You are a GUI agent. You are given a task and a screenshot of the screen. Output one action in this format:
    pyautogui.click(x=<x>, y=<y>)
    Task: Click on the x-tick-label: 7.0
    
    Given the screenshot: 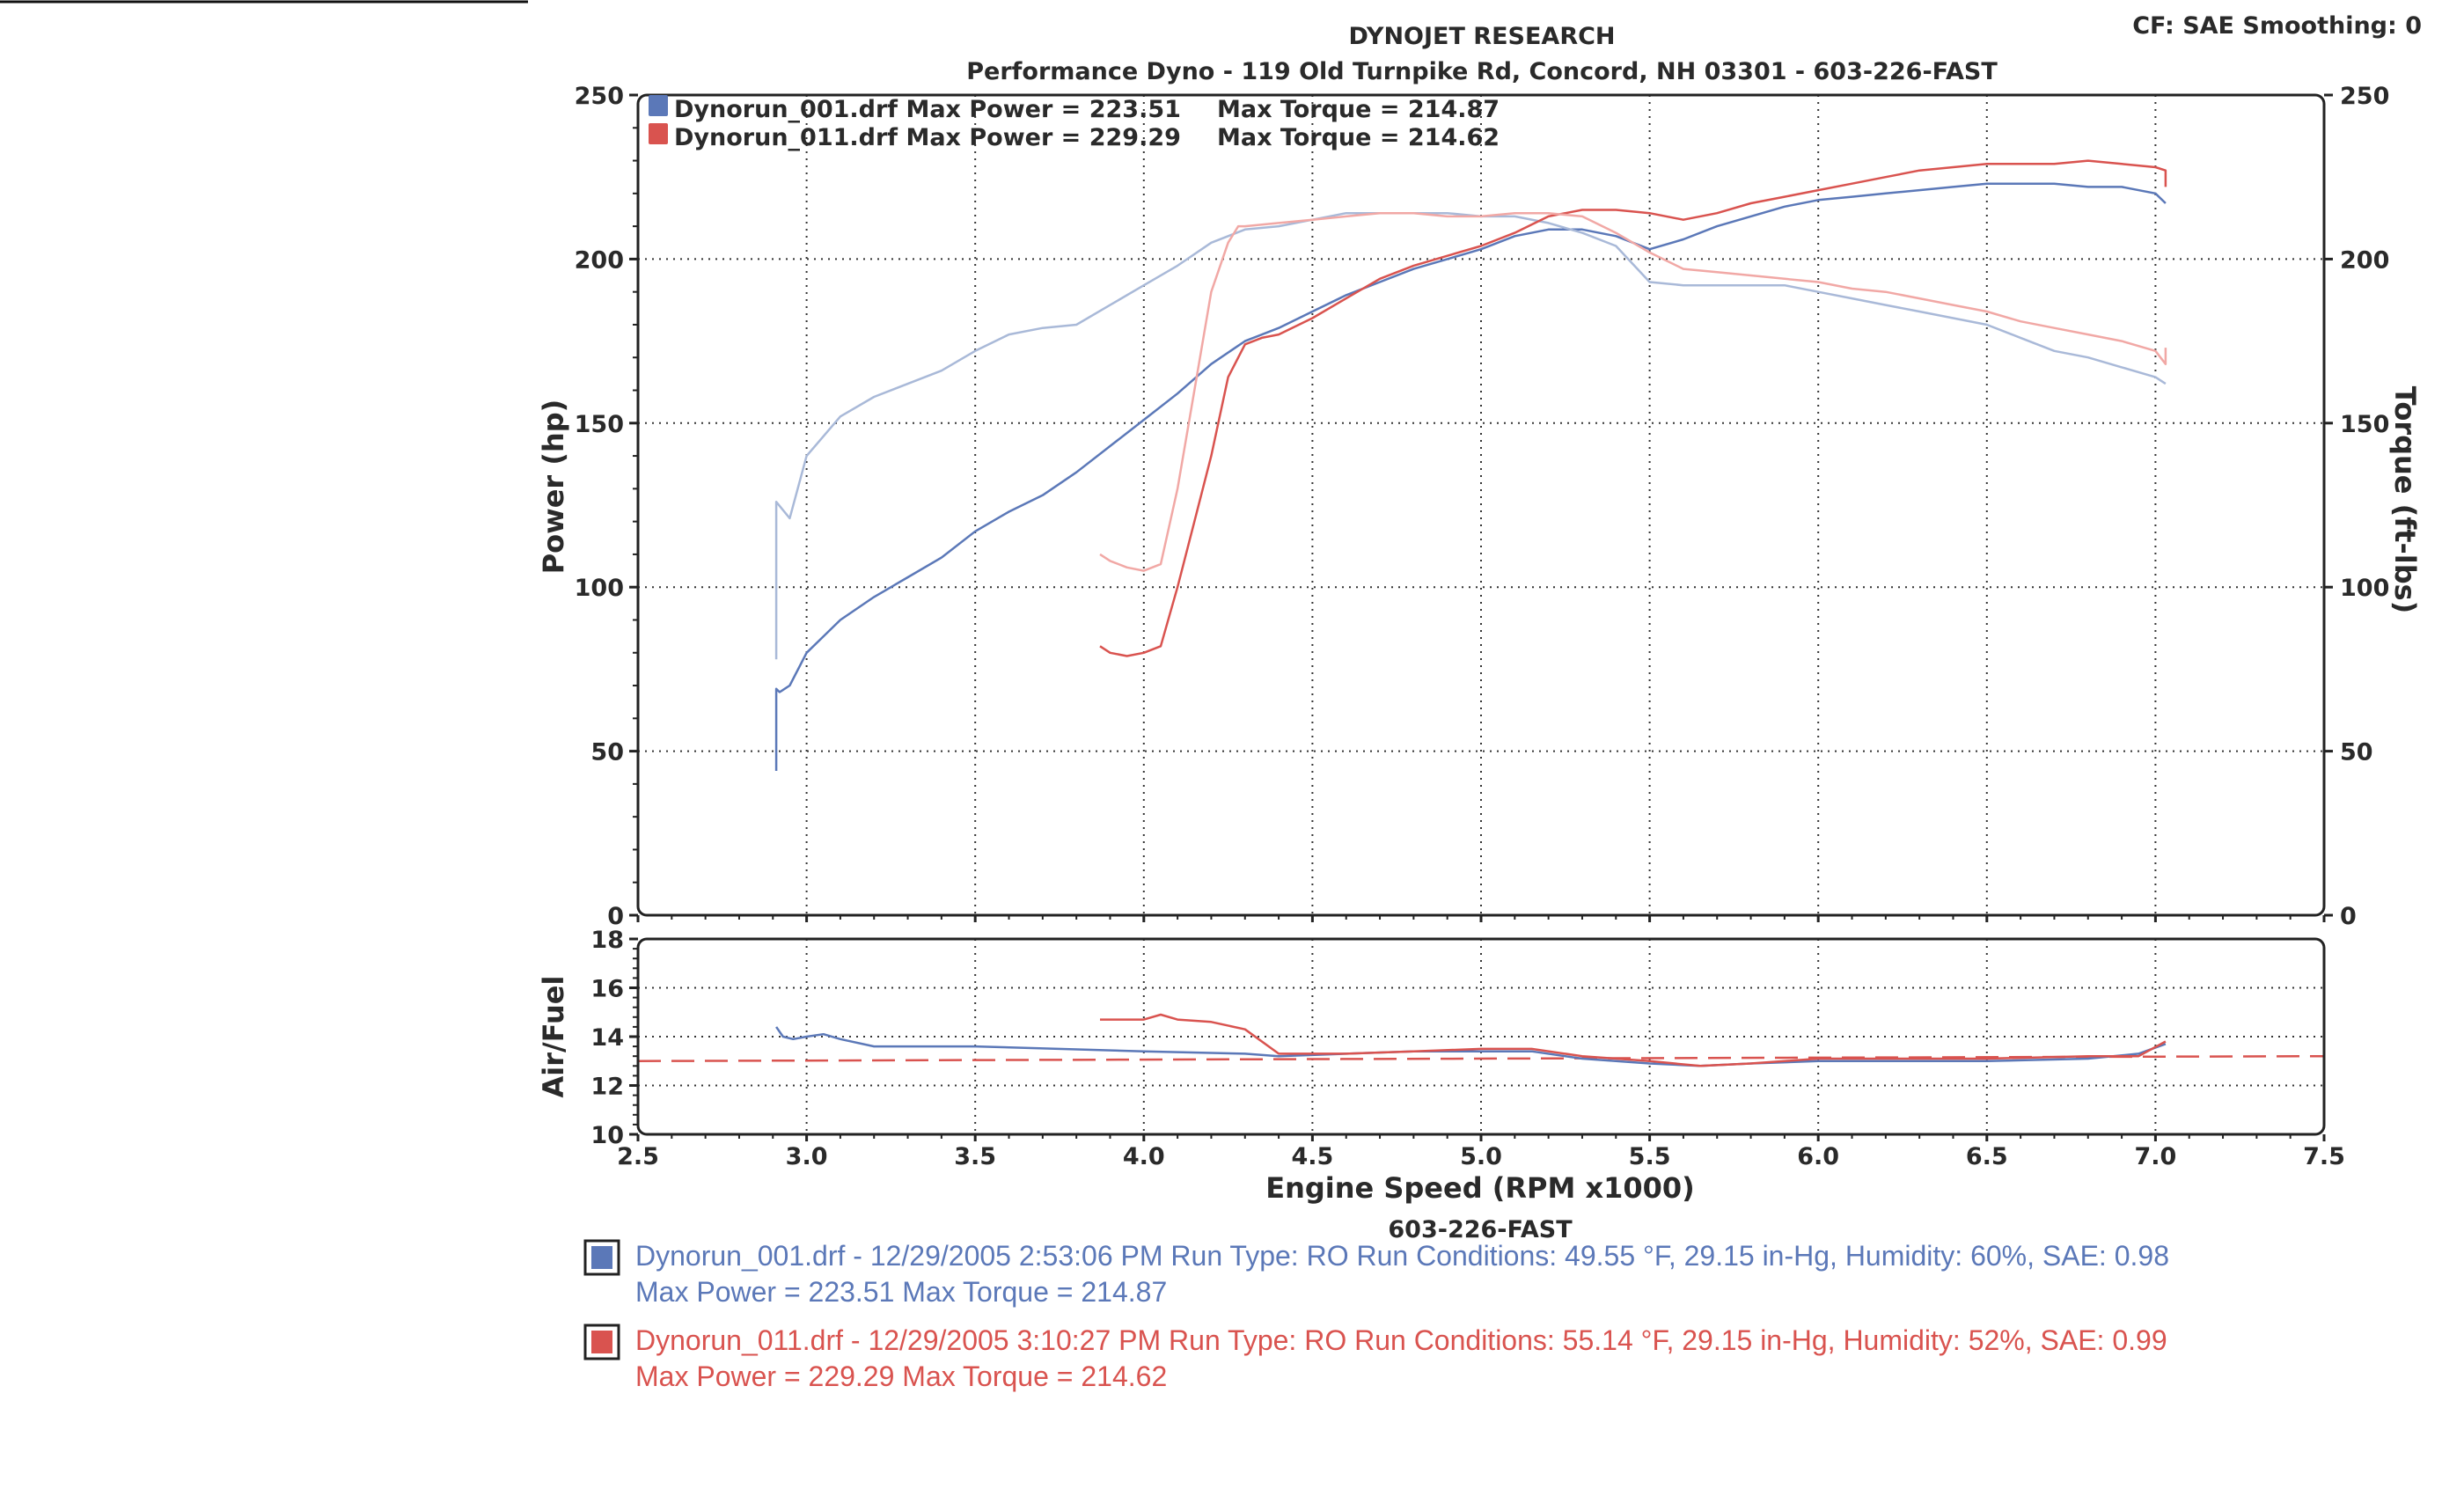 What is the action you would take?
    pyautogui.click(x=2155, y=1156)
    